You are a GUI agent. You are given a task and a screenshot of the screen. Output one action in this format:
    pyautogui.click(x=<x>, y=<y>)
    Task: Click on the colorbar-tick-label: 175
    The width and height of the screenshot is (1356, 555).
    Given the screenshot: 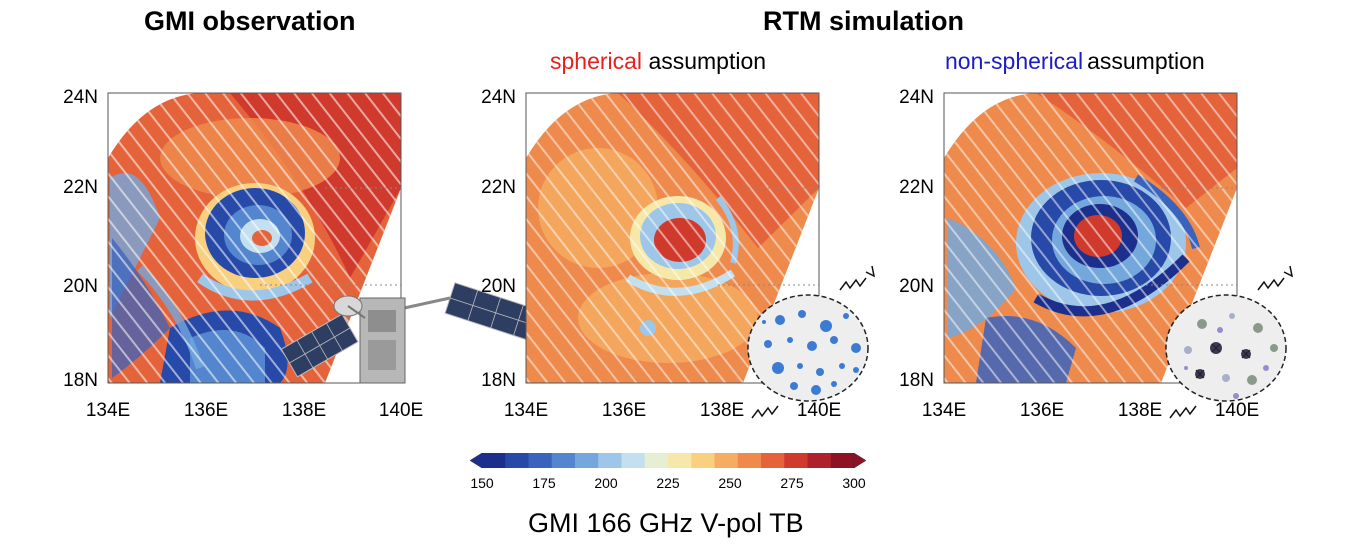 What is the action you would take?
    pyautogui.click(x=544, y=483)
    